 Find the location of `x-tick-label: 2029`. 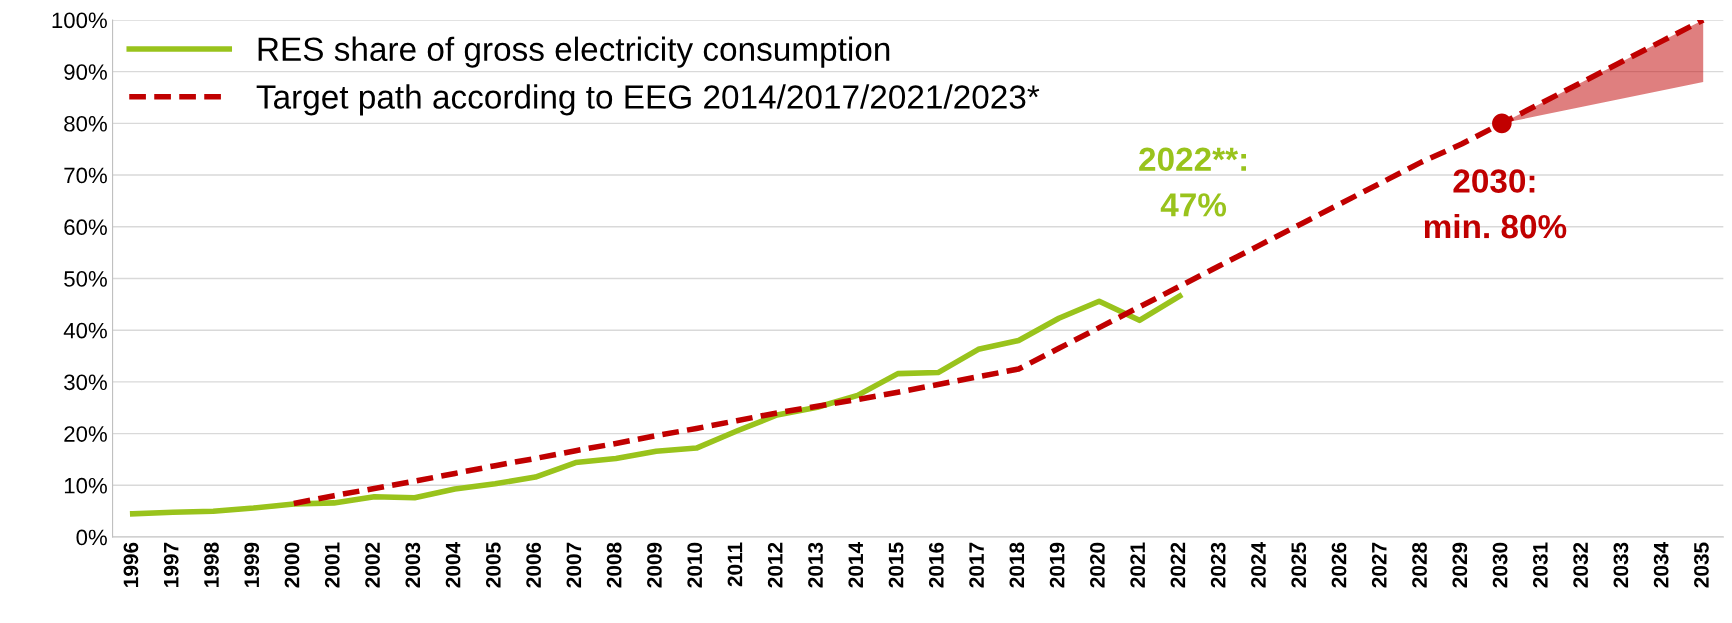

x-tick-label: 2029 is located at coordinates (1460, 565).